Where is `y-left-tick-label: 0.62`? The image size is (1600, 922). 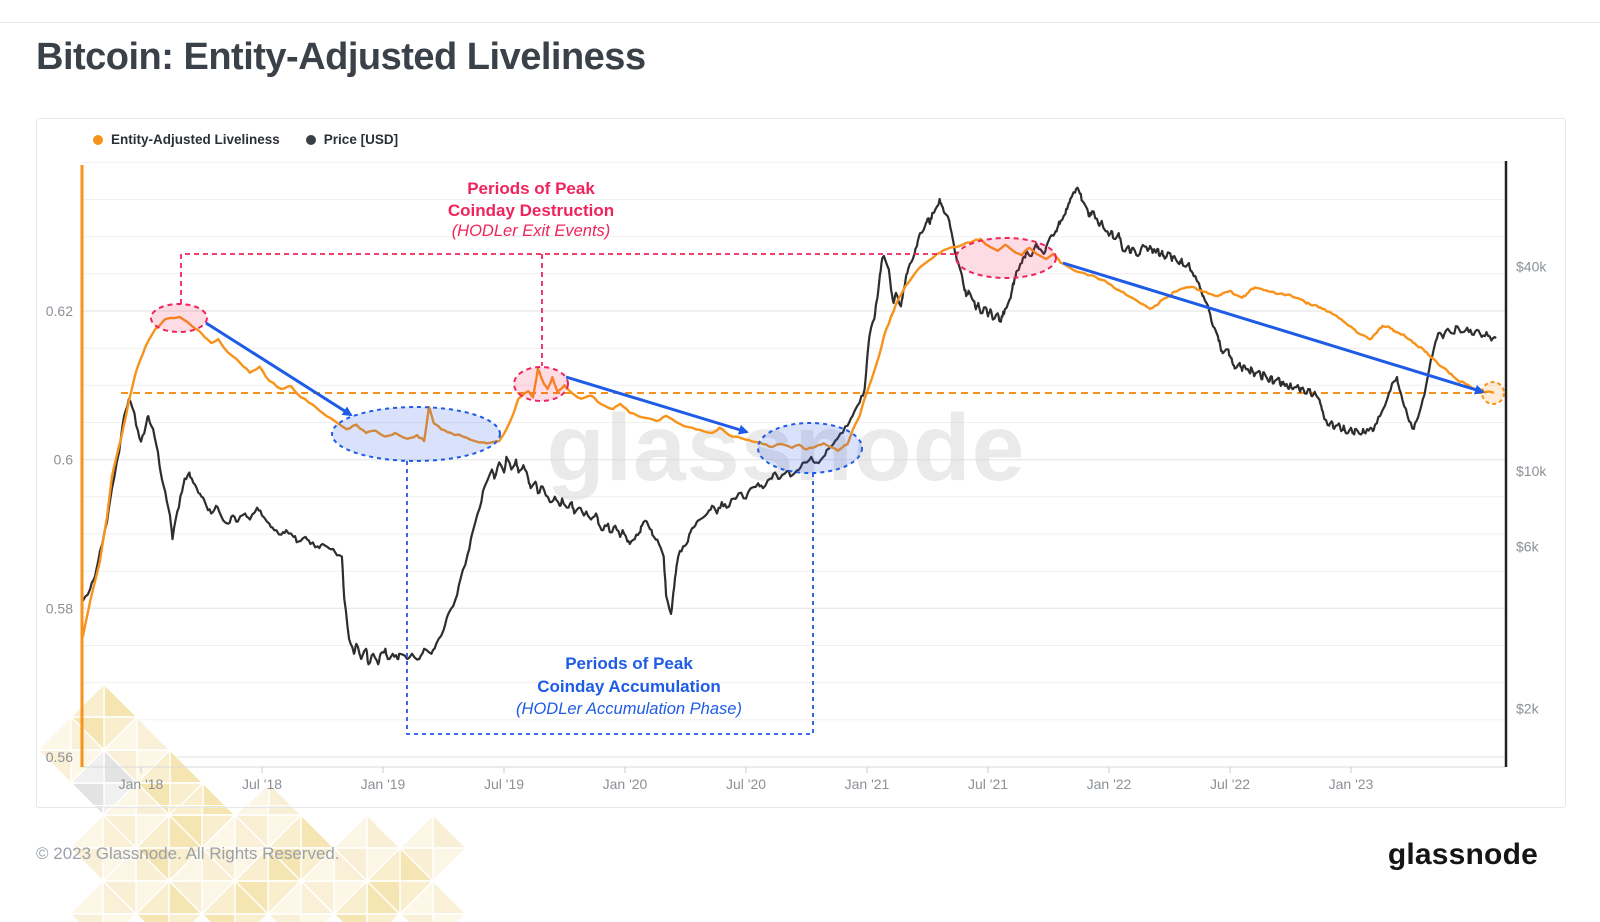
y-left-tick-label: 0.62 is located at coordinates (59, 311).